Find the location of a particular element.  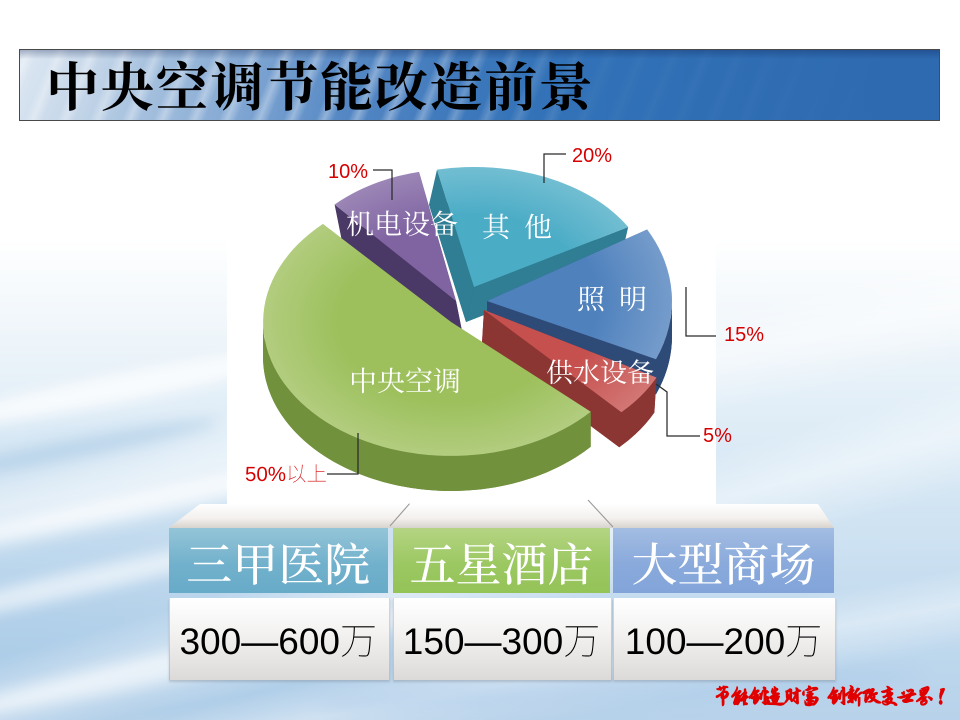

svg-text: 5% is located at coordinates (717, 436).